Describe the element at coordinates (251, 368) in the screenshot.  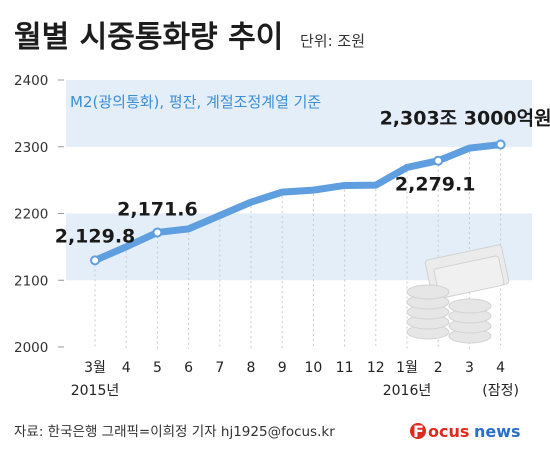
I see `x-tick-label: 8` at that location.